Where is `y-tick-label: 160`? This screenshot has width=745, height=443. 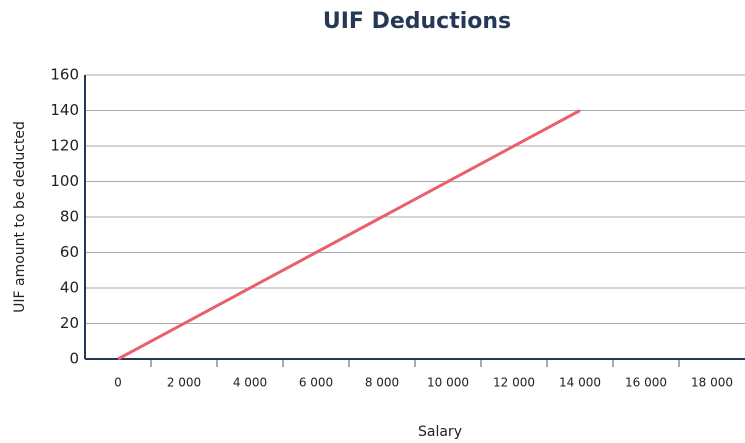
y-tick-label: 160 is located at coordinates (64, 75).